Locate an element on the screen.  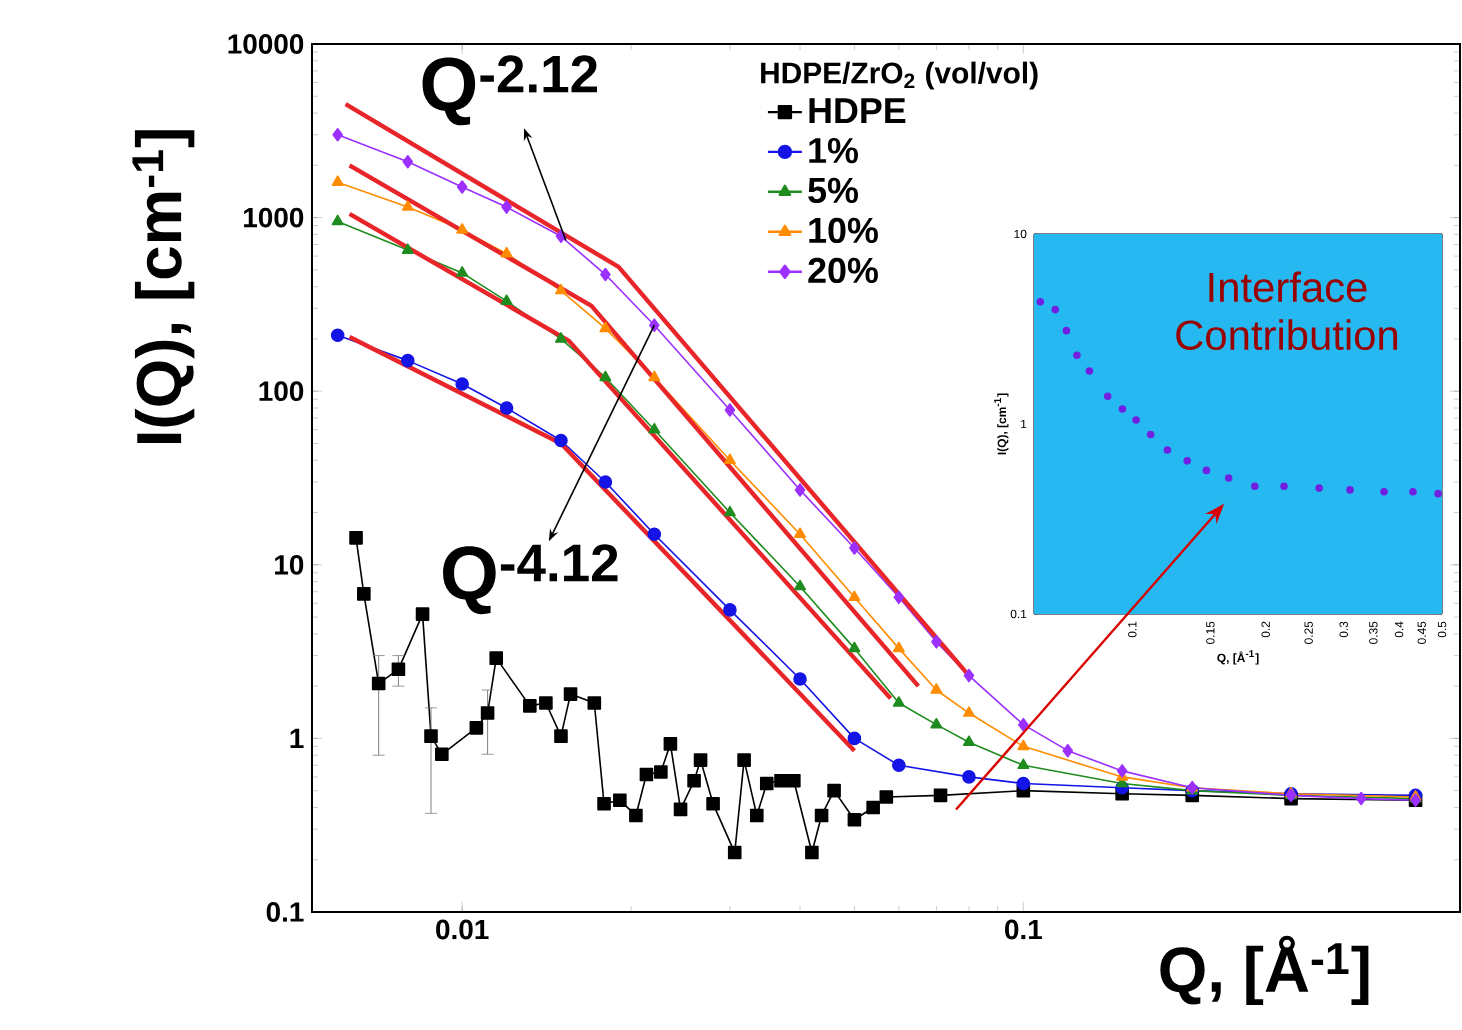
annotation: Q$^{-2.12}$ is located at coordinates (509, 90).